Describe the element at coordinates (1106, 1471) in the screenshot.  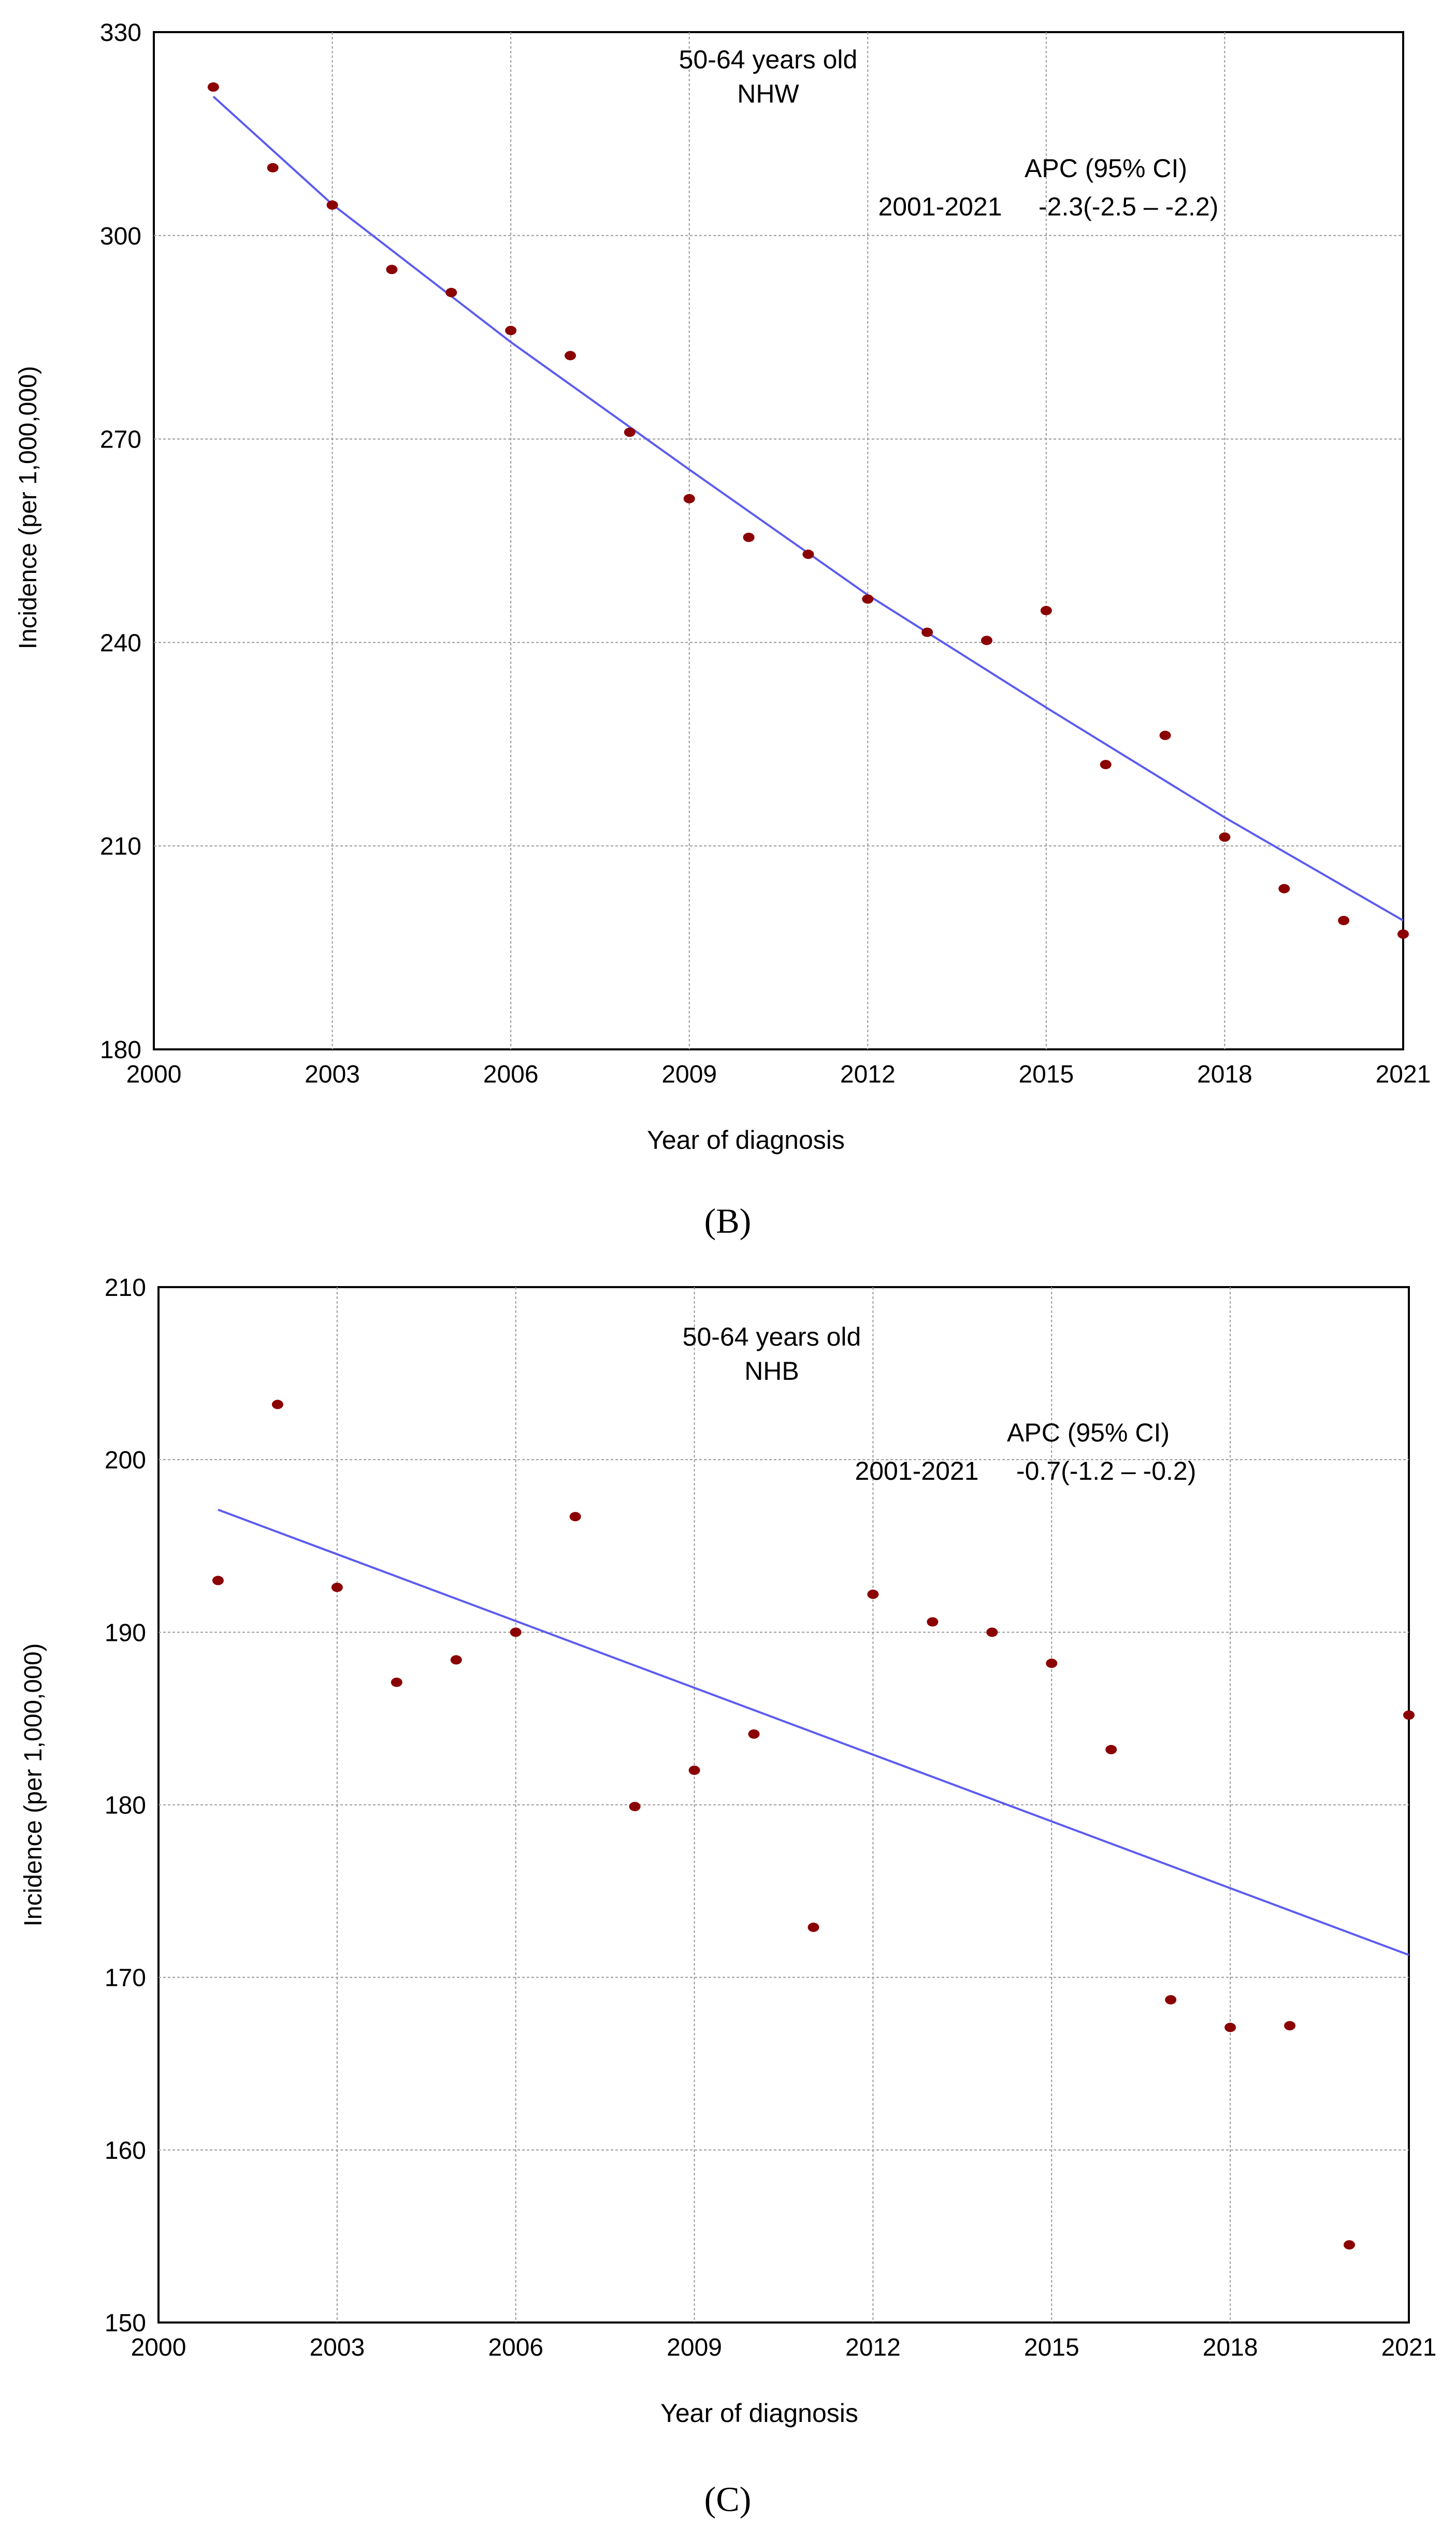
I see `apc-value: -0.7(-1.2 – -0.2)` at that location.